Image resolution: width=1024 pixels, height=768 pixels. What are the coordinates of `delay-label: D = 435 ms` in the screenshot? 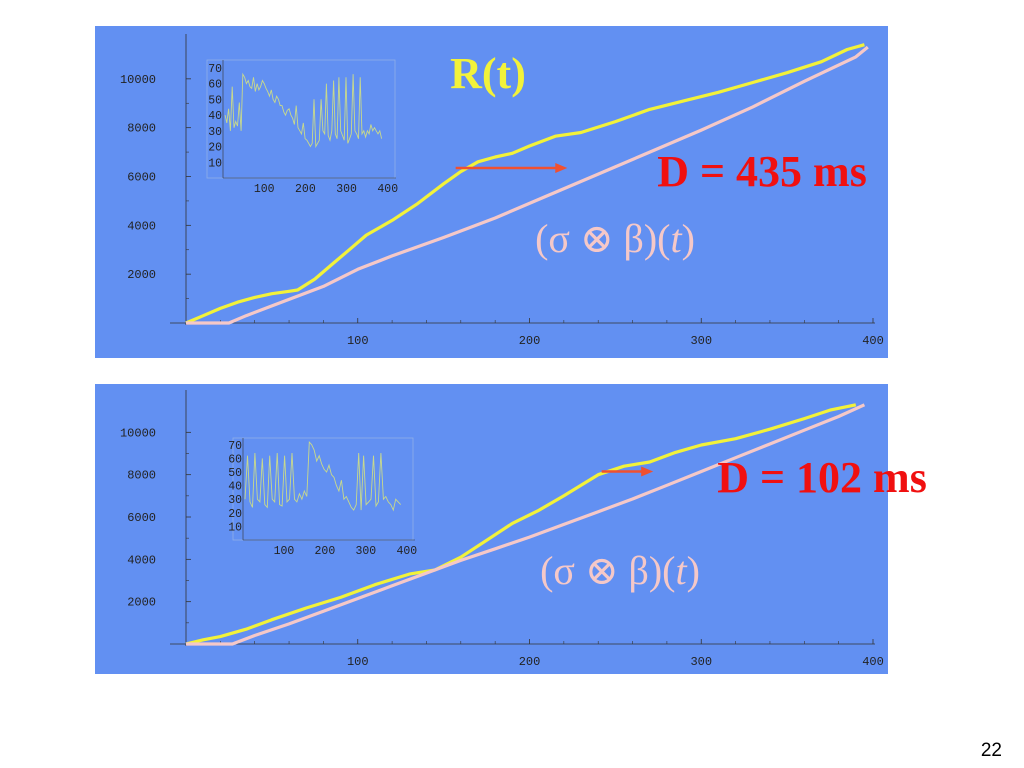 It's located at (762, 171).